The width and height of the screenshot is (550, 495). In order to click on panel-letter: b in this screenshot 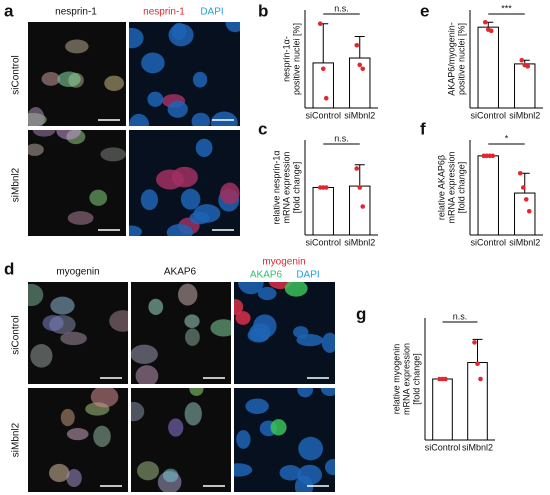, I will do `click(263, 10)`.